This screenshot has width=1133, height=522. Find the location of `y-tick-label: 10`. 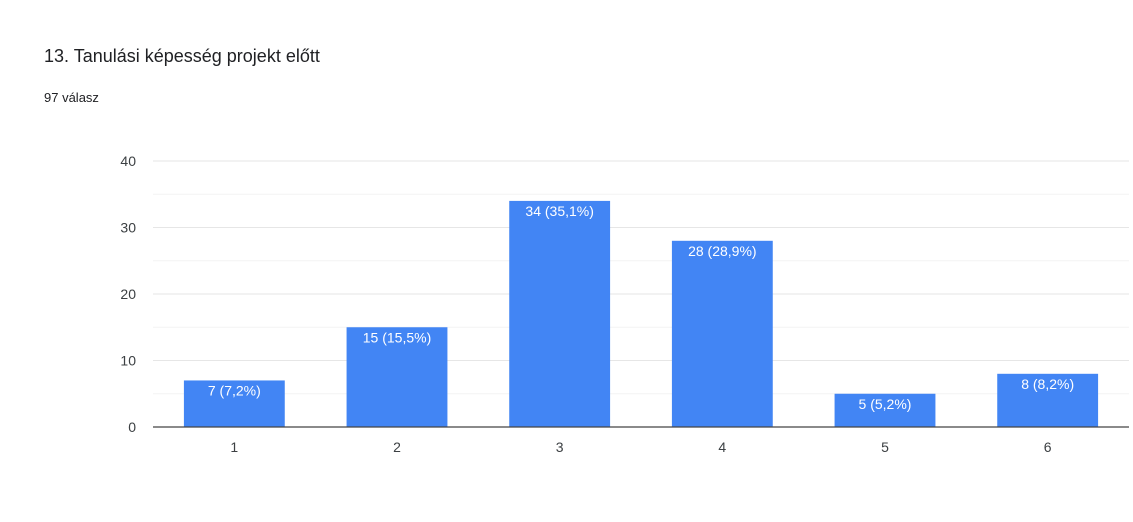

y-tick-label: 10 is located at coordinates (128, 361).